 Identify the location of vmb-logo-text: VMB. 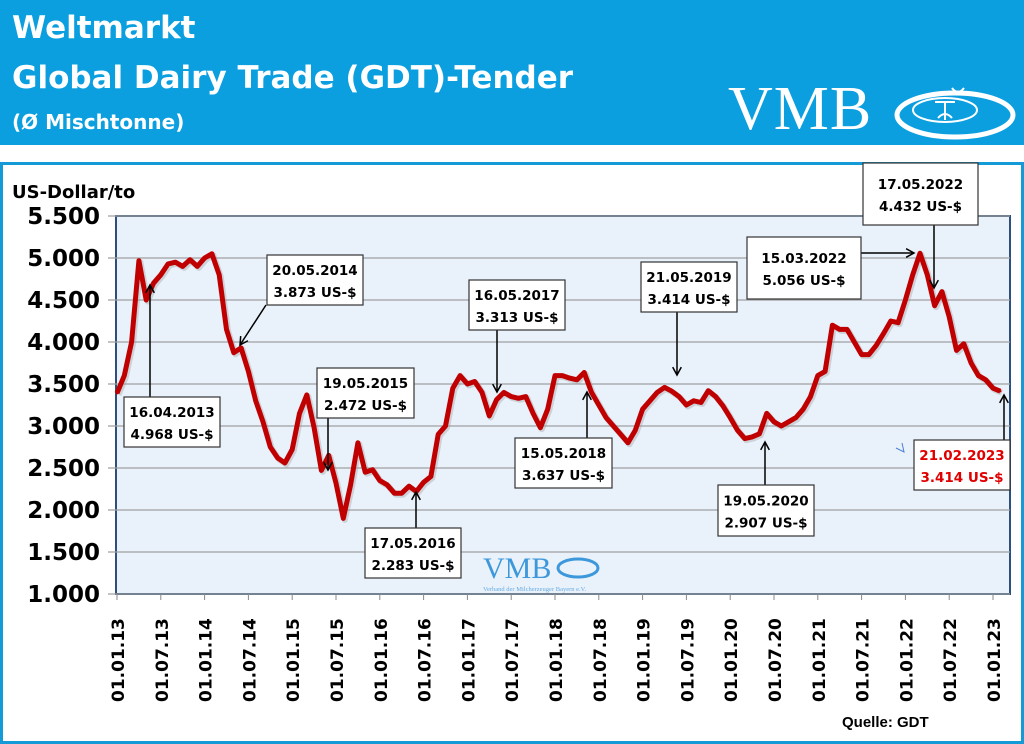
(800, 109).